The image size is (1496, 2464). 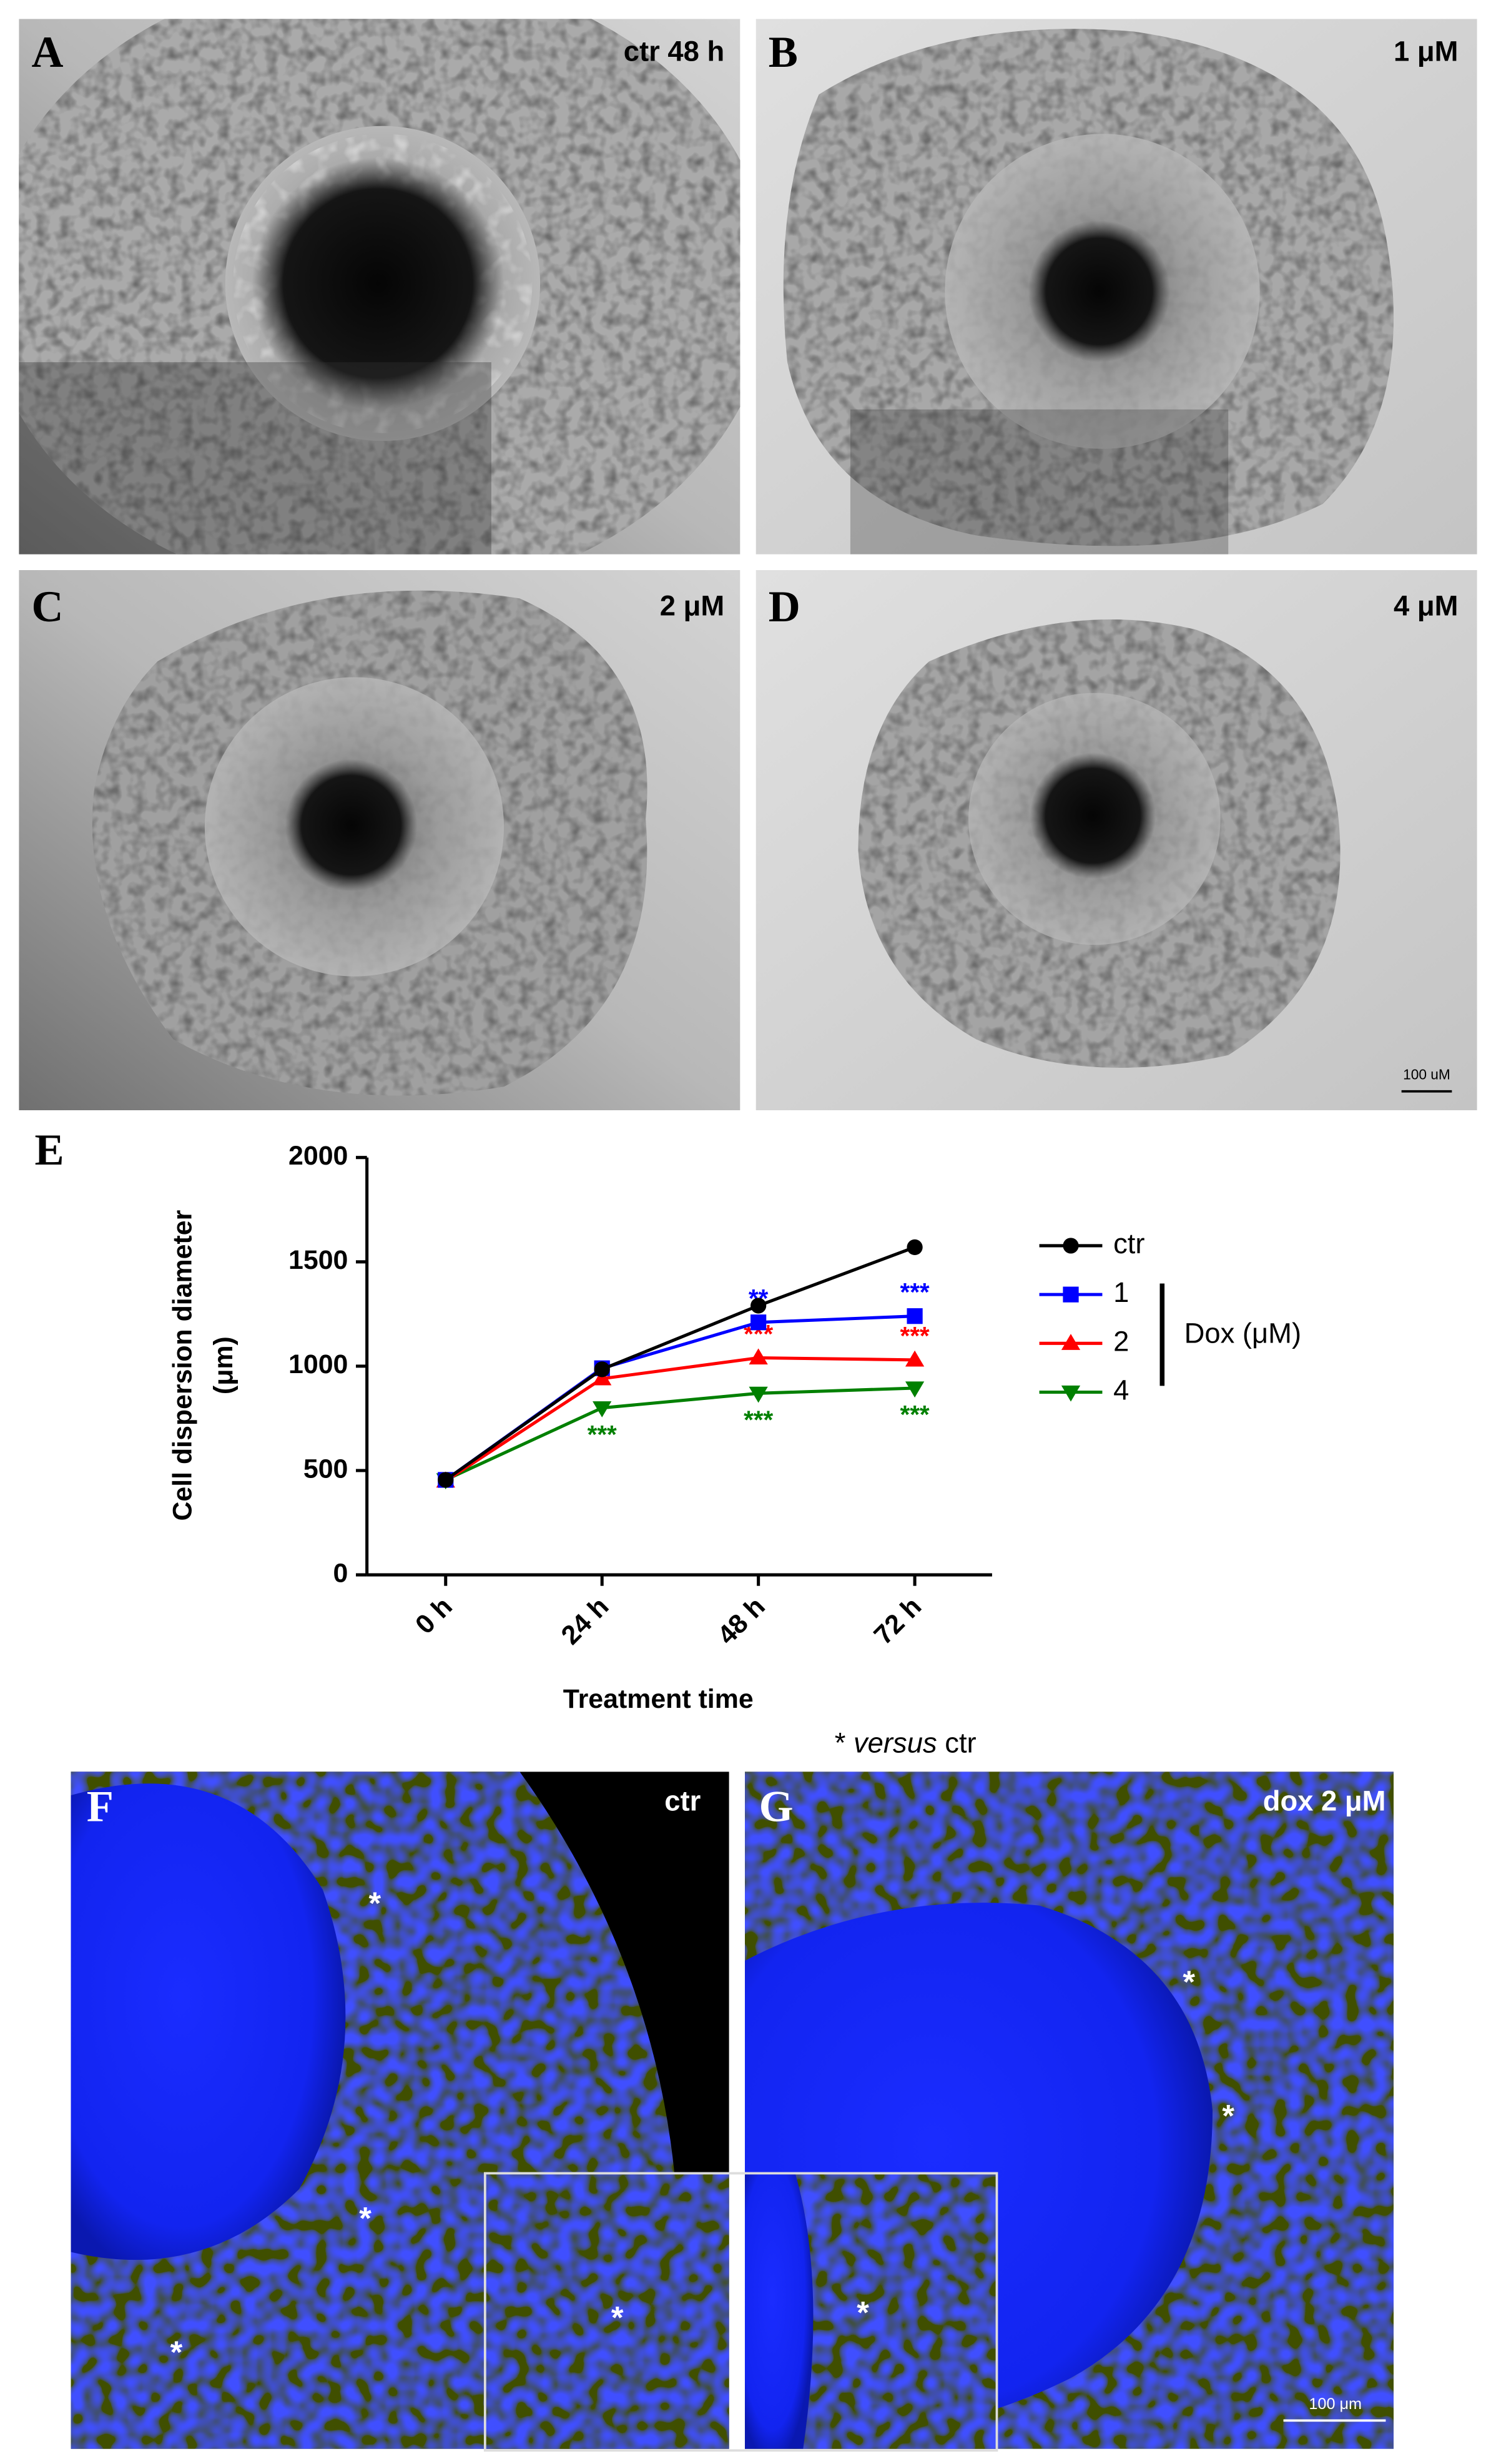 I want to click on note: * versus ctr, so click(x=906, y=1742).